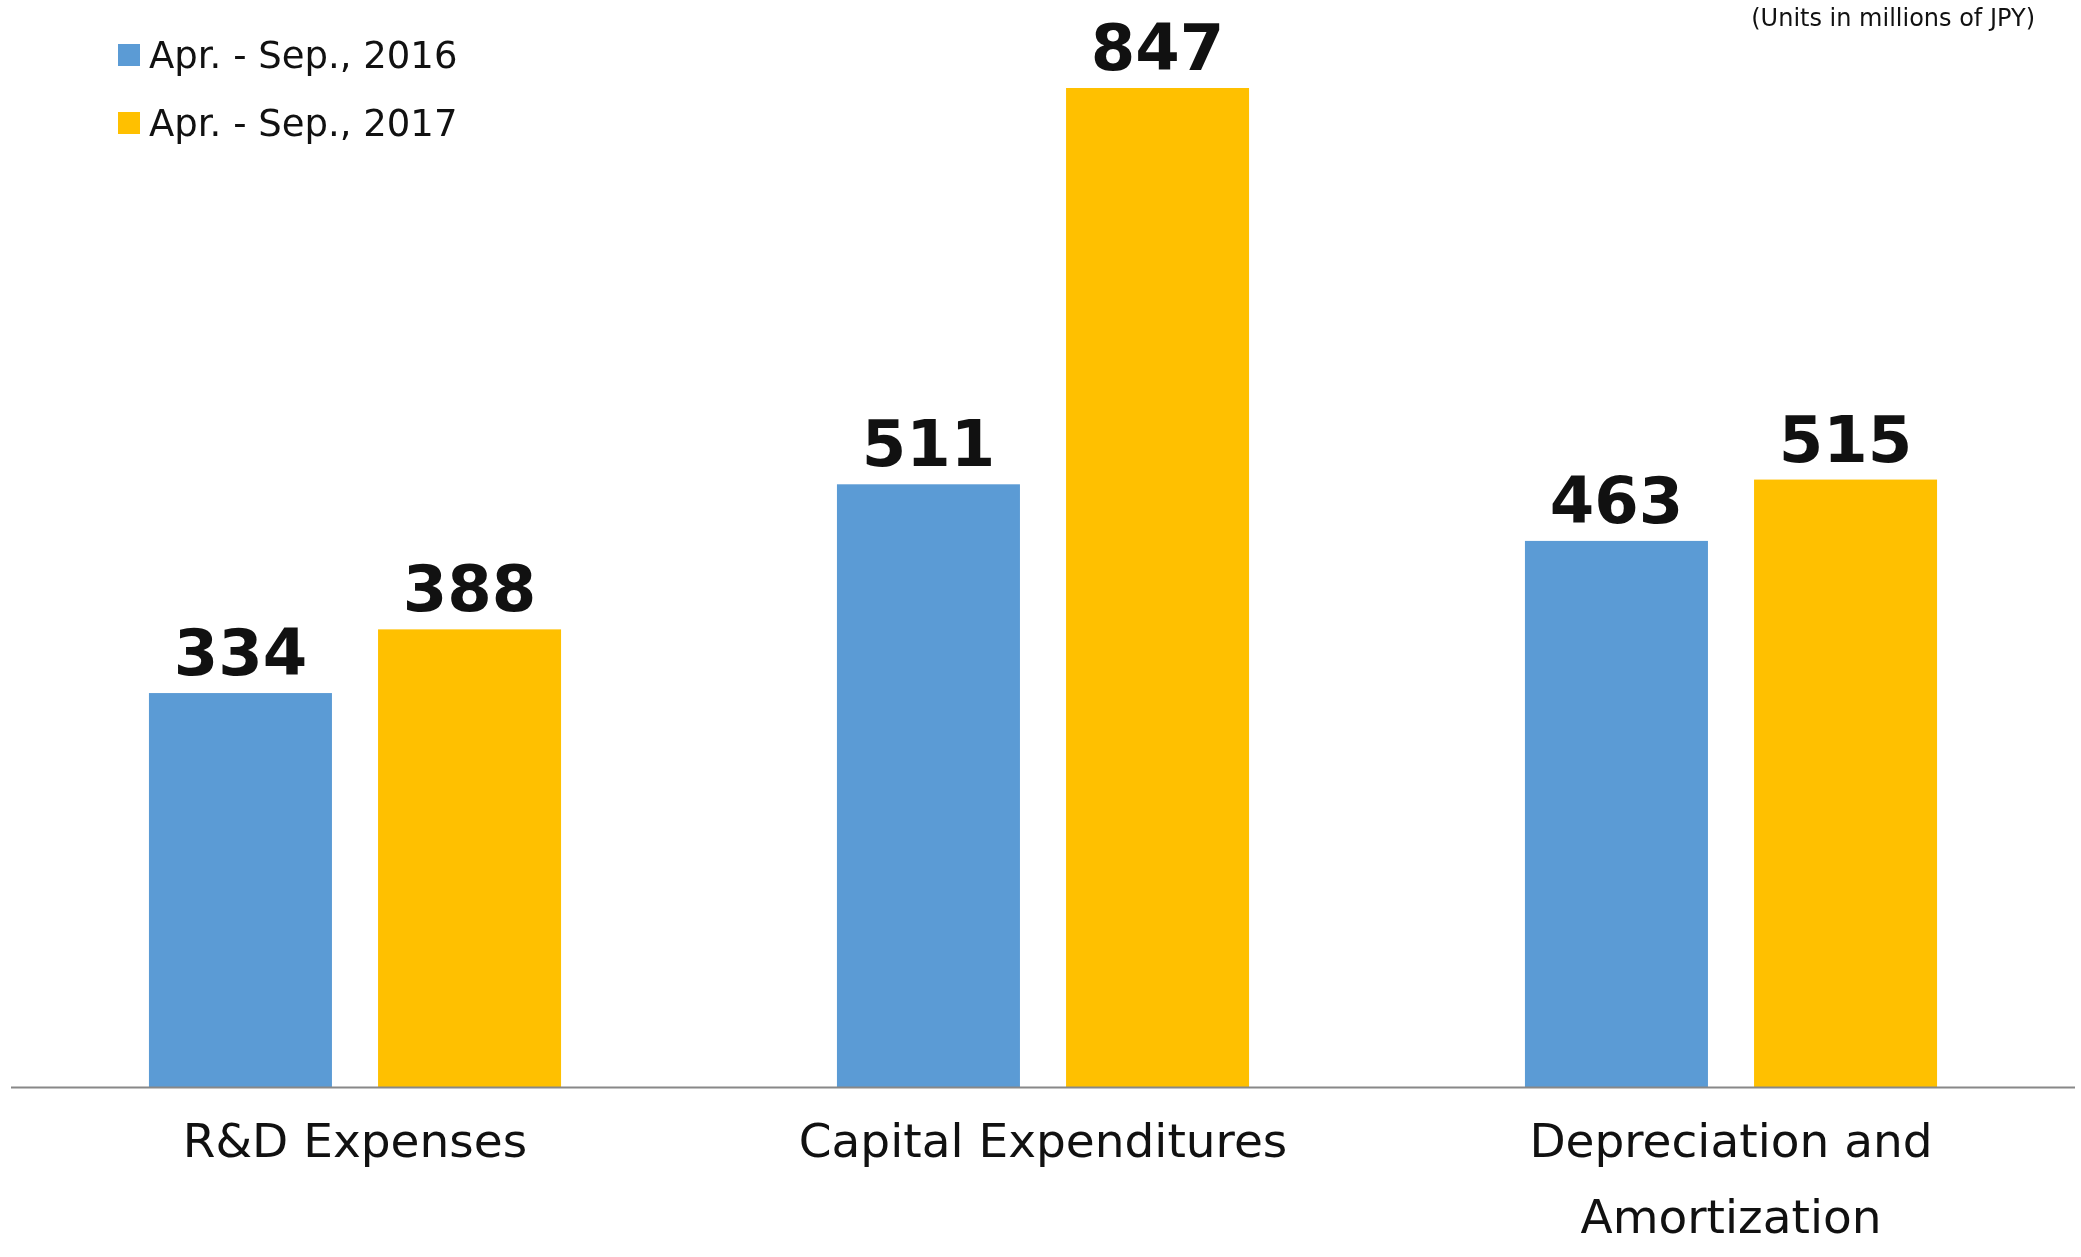  What do you see at coordinates (1731, 1178) in the screenshot?
I see `x-tick-label: Depreciation and Amortization` at bounding box center [1731, 1178].